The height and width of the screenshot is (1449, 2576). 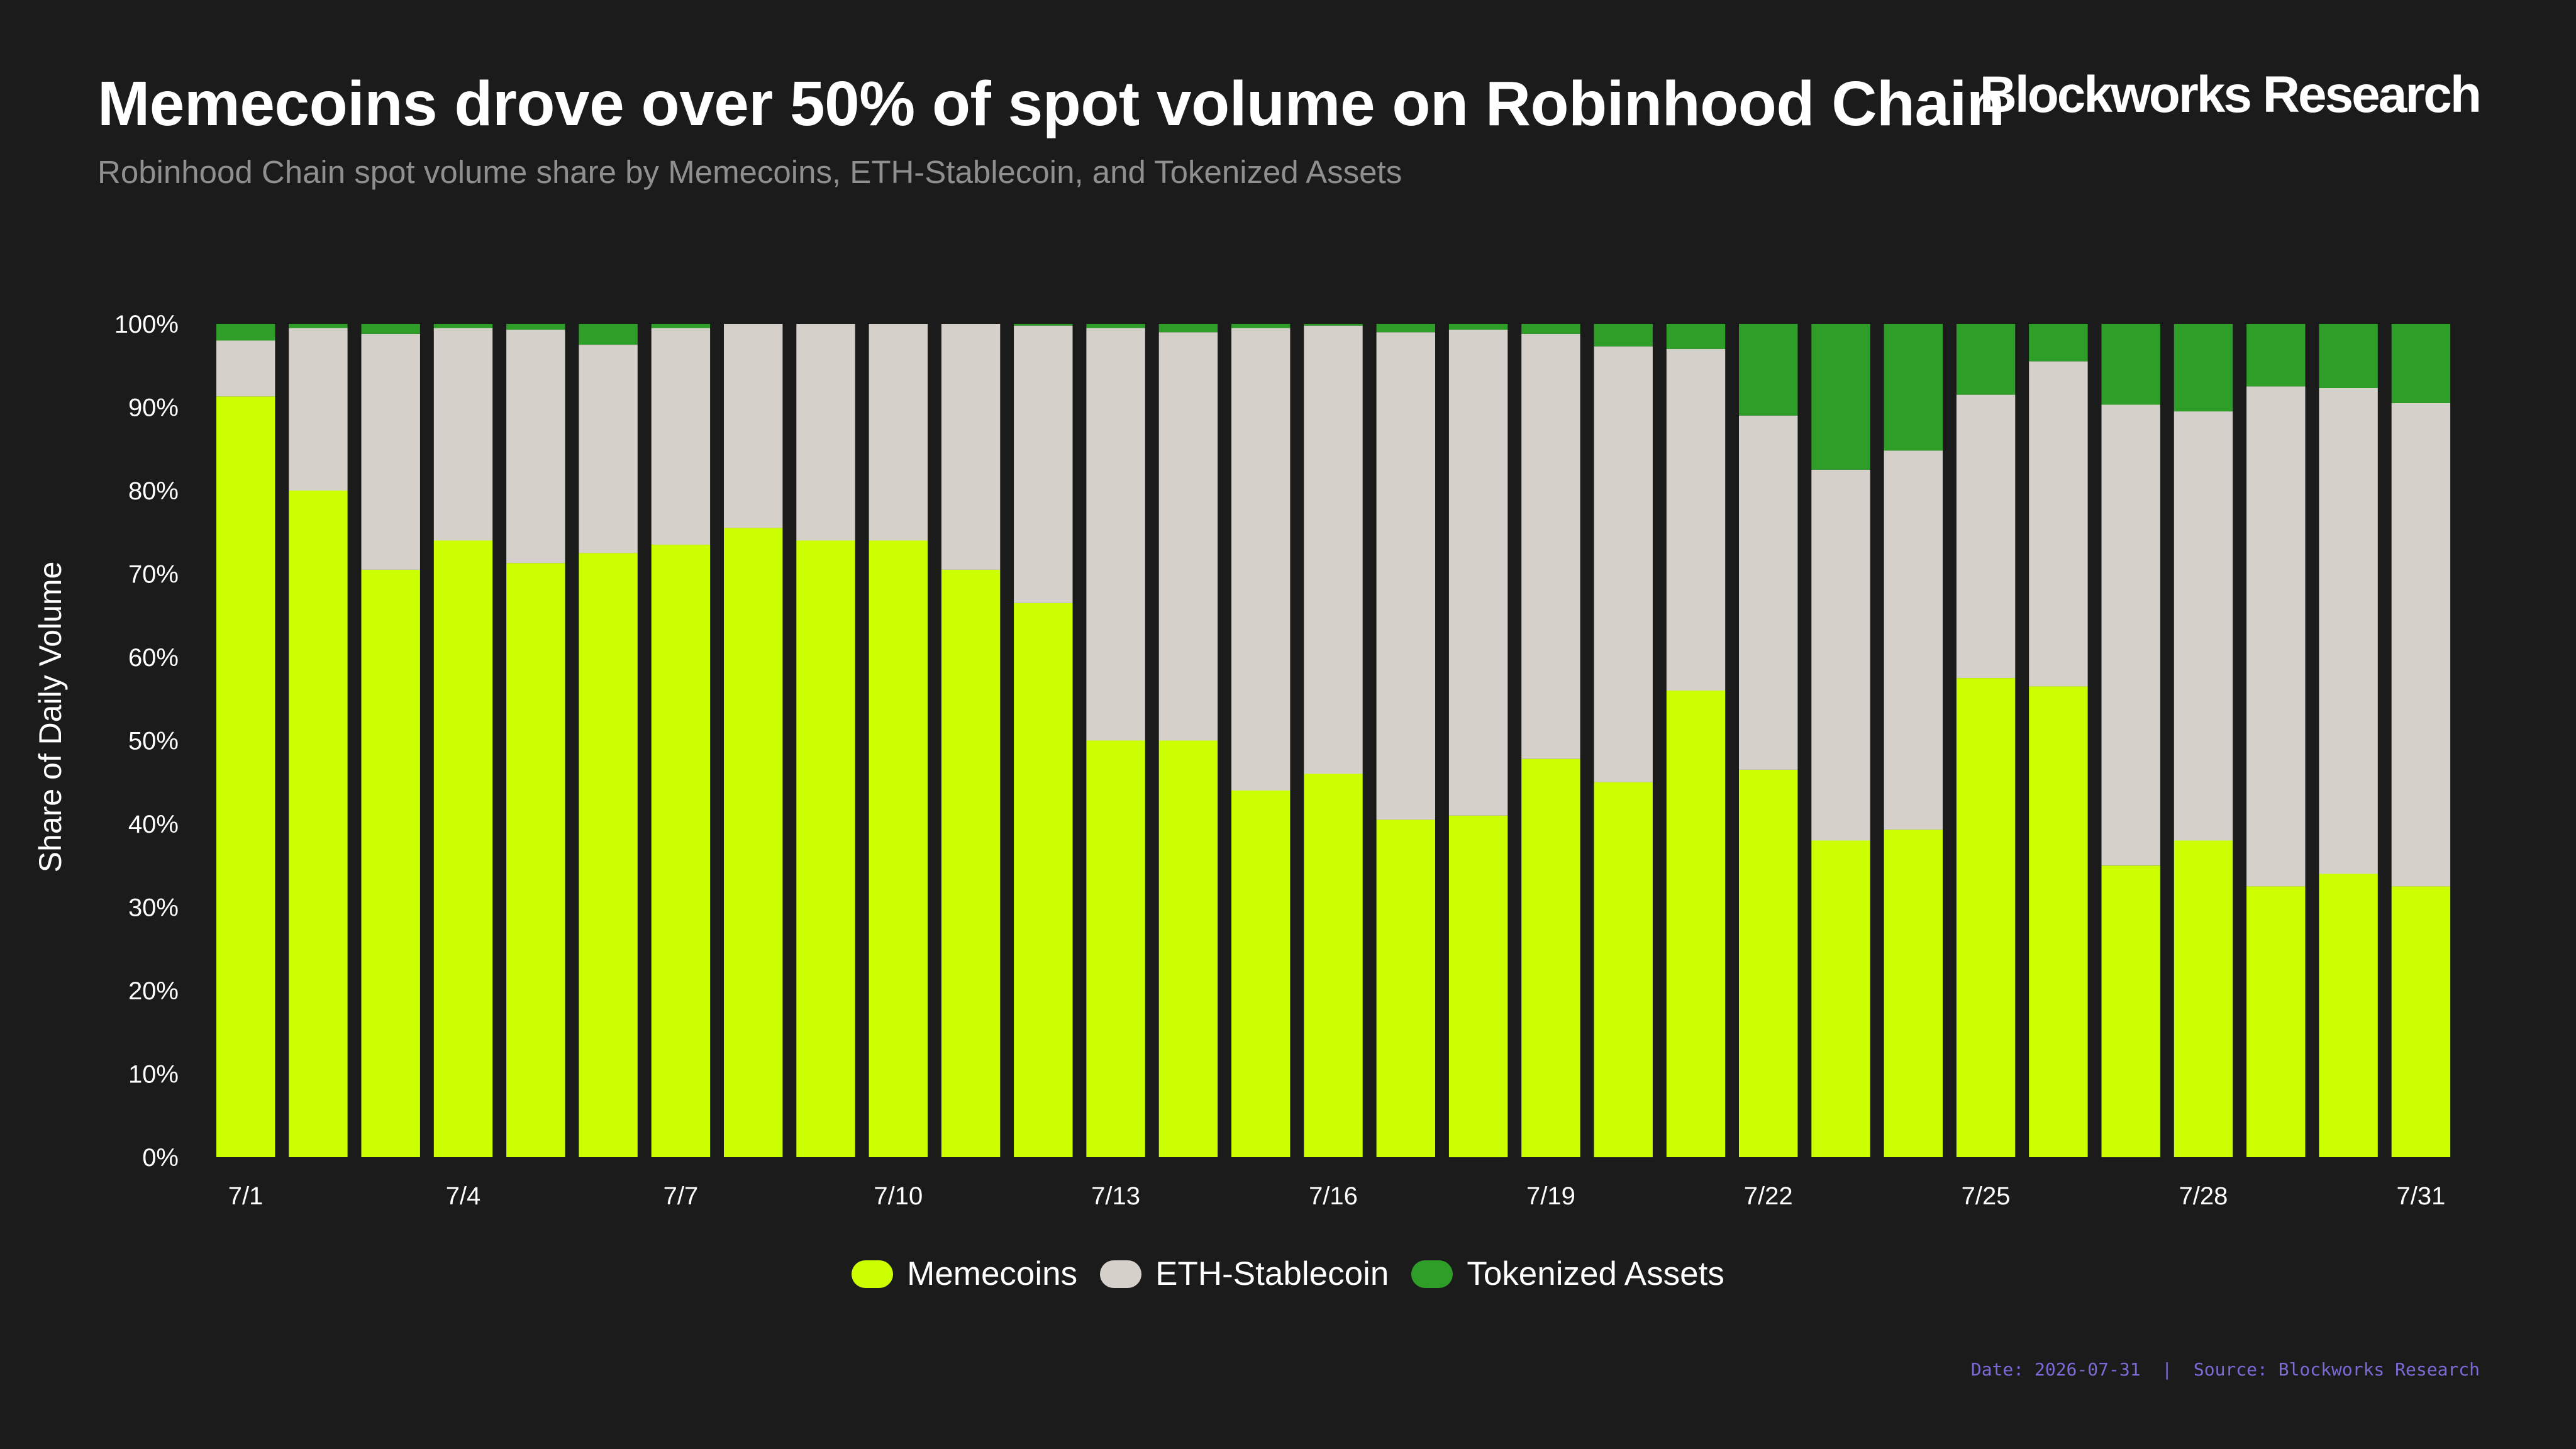 What do you see at coordinates (153, 991) in the screenshot?
I see `y-tick-label: 20%` at bounding box center [153, 991].